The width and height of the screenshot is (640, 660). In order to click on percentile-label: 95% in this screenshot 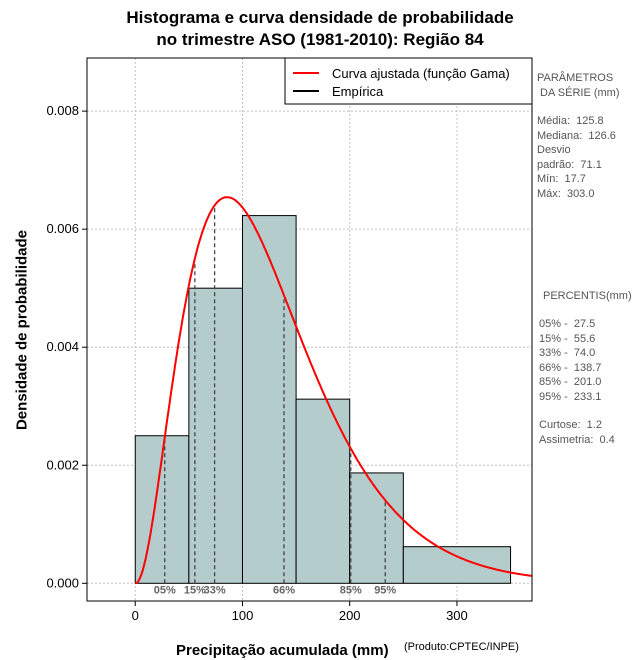, I will do `click(385, 590)`.